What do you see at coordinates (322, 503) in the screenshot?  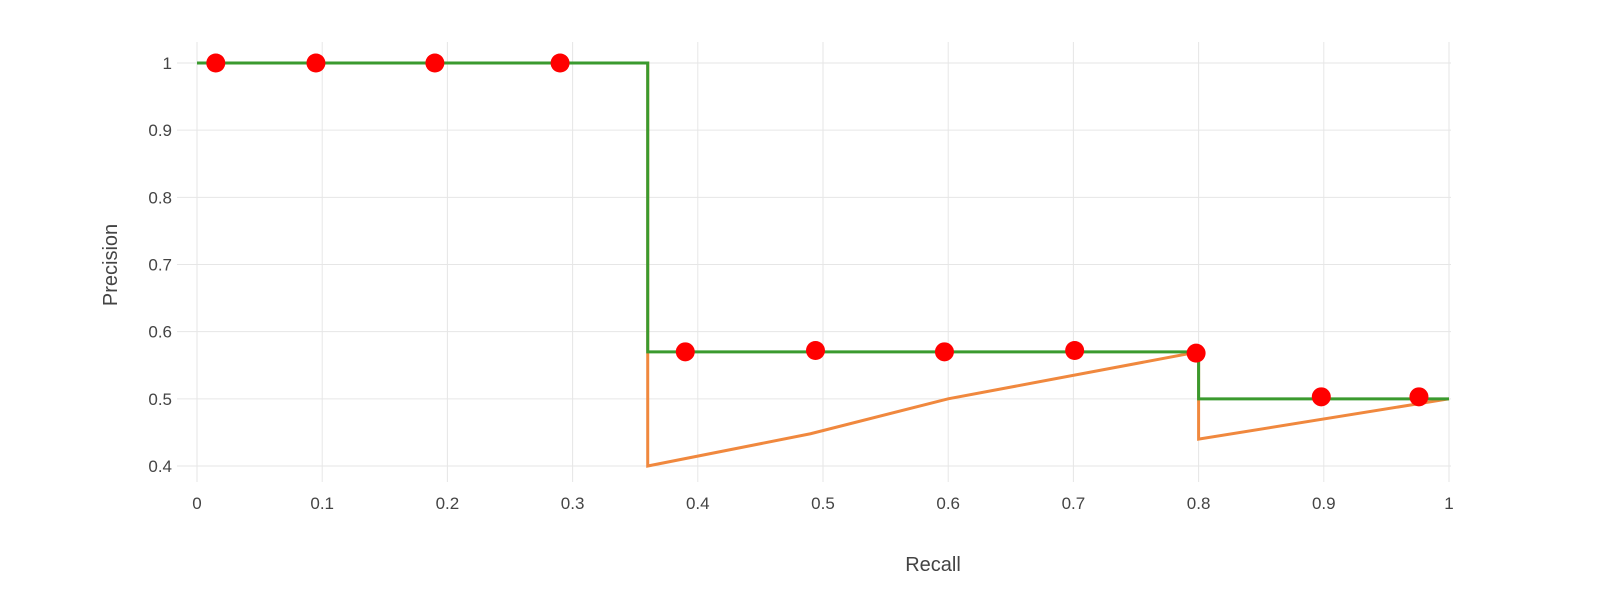 I see `x-tick-label: 0.1` at bounding box center [322, 503].